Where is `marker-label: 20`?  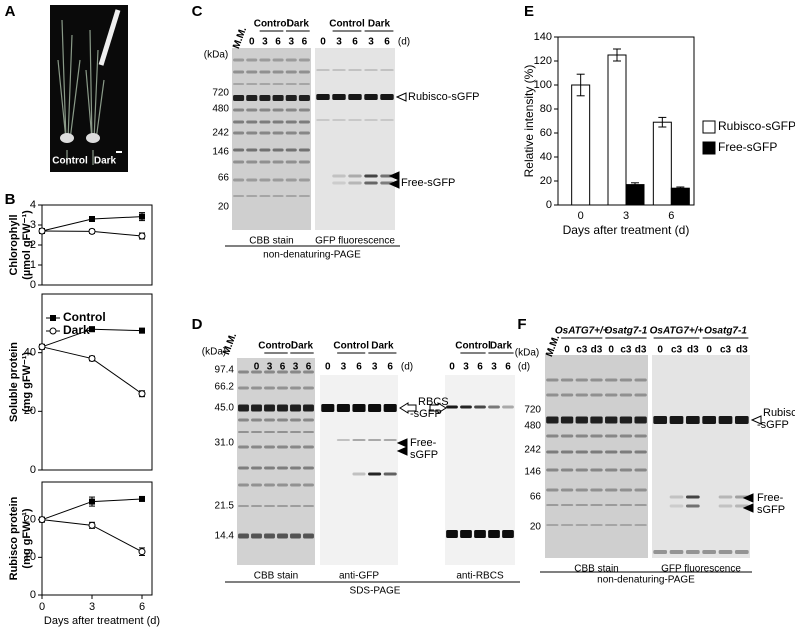
marker-label: 20 is located at coordinates (536, 527).